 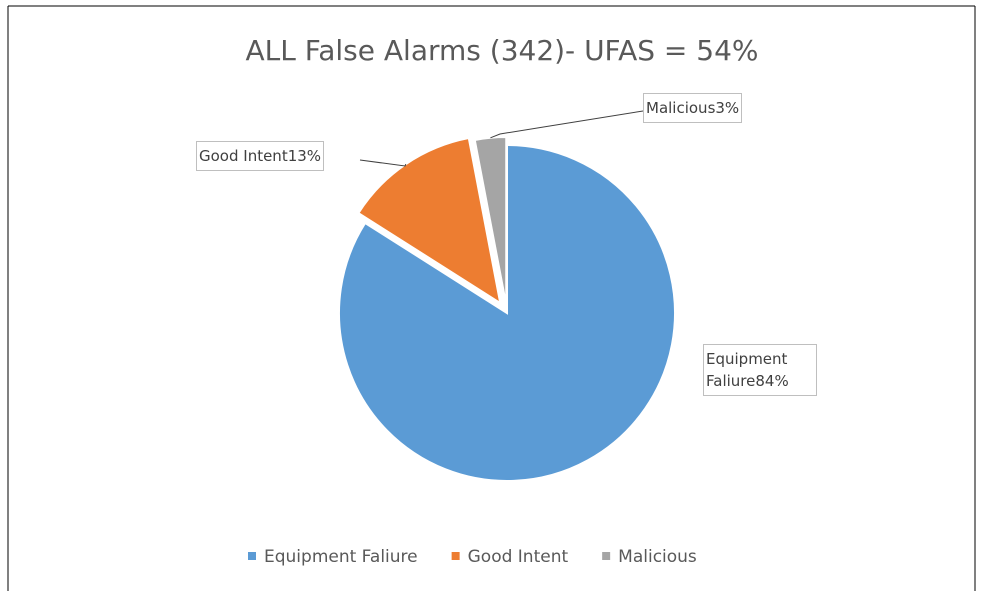 I want to click on pie-slice, so click(x=490, y=221).